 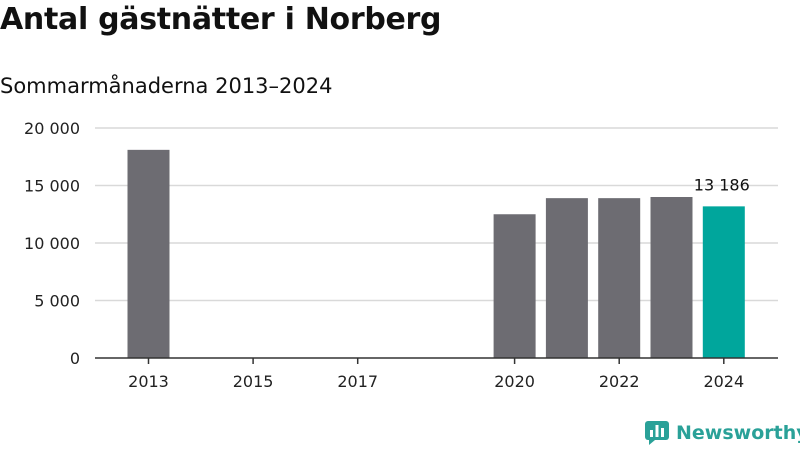 What do you see at coordinates (738, 433) in the screenshot?
I see `logo-text: Newsworthy` at bounding box center [738, 433].